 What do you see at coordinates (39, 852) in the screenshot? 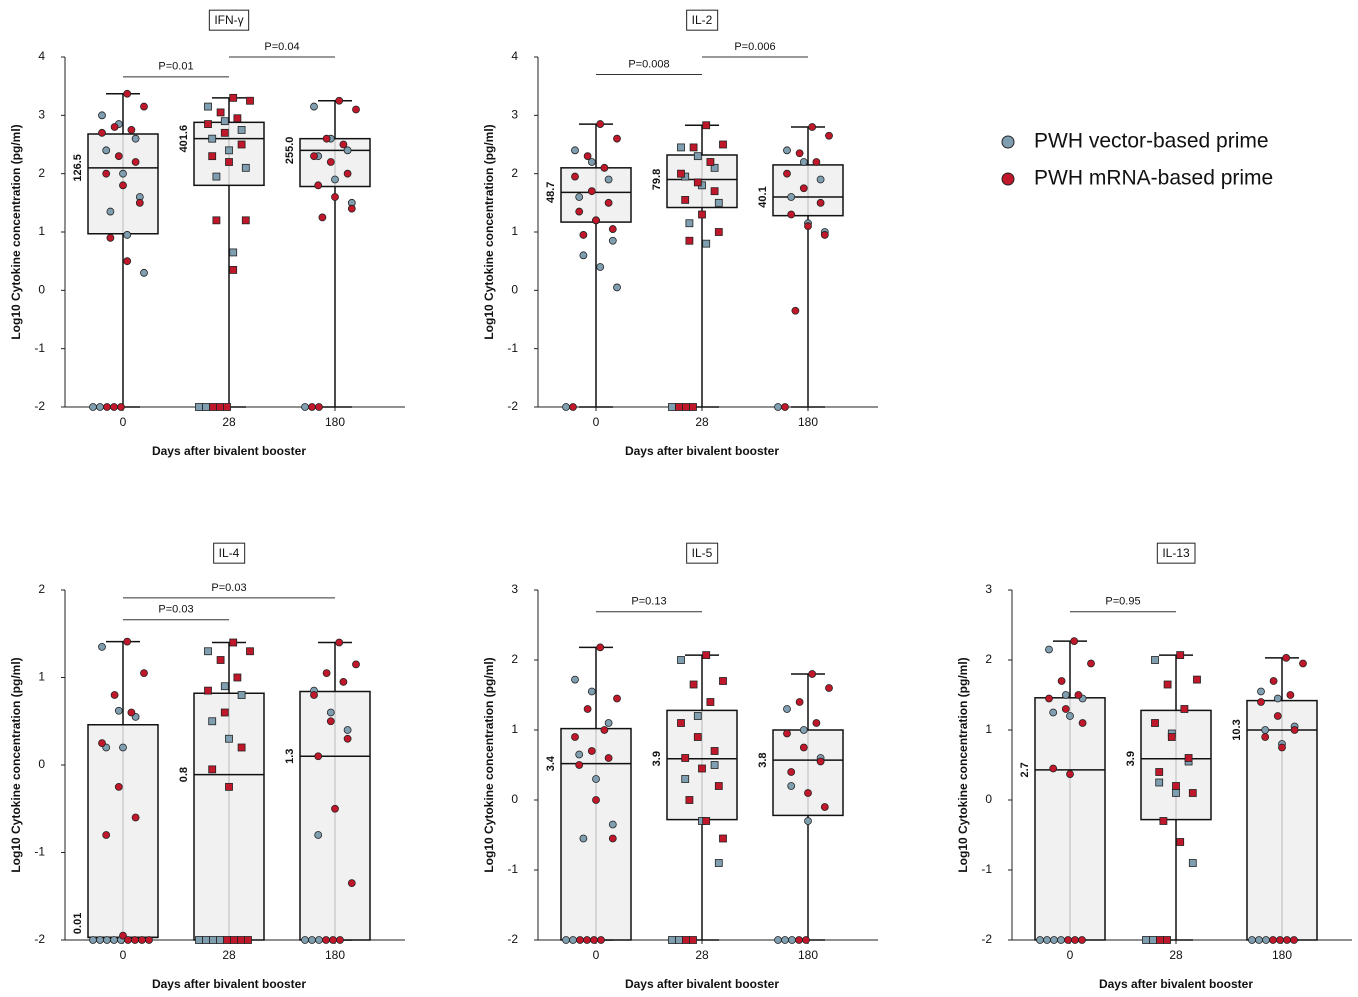
I see `y-tick-label: -1` at bounding box center [39, 852].